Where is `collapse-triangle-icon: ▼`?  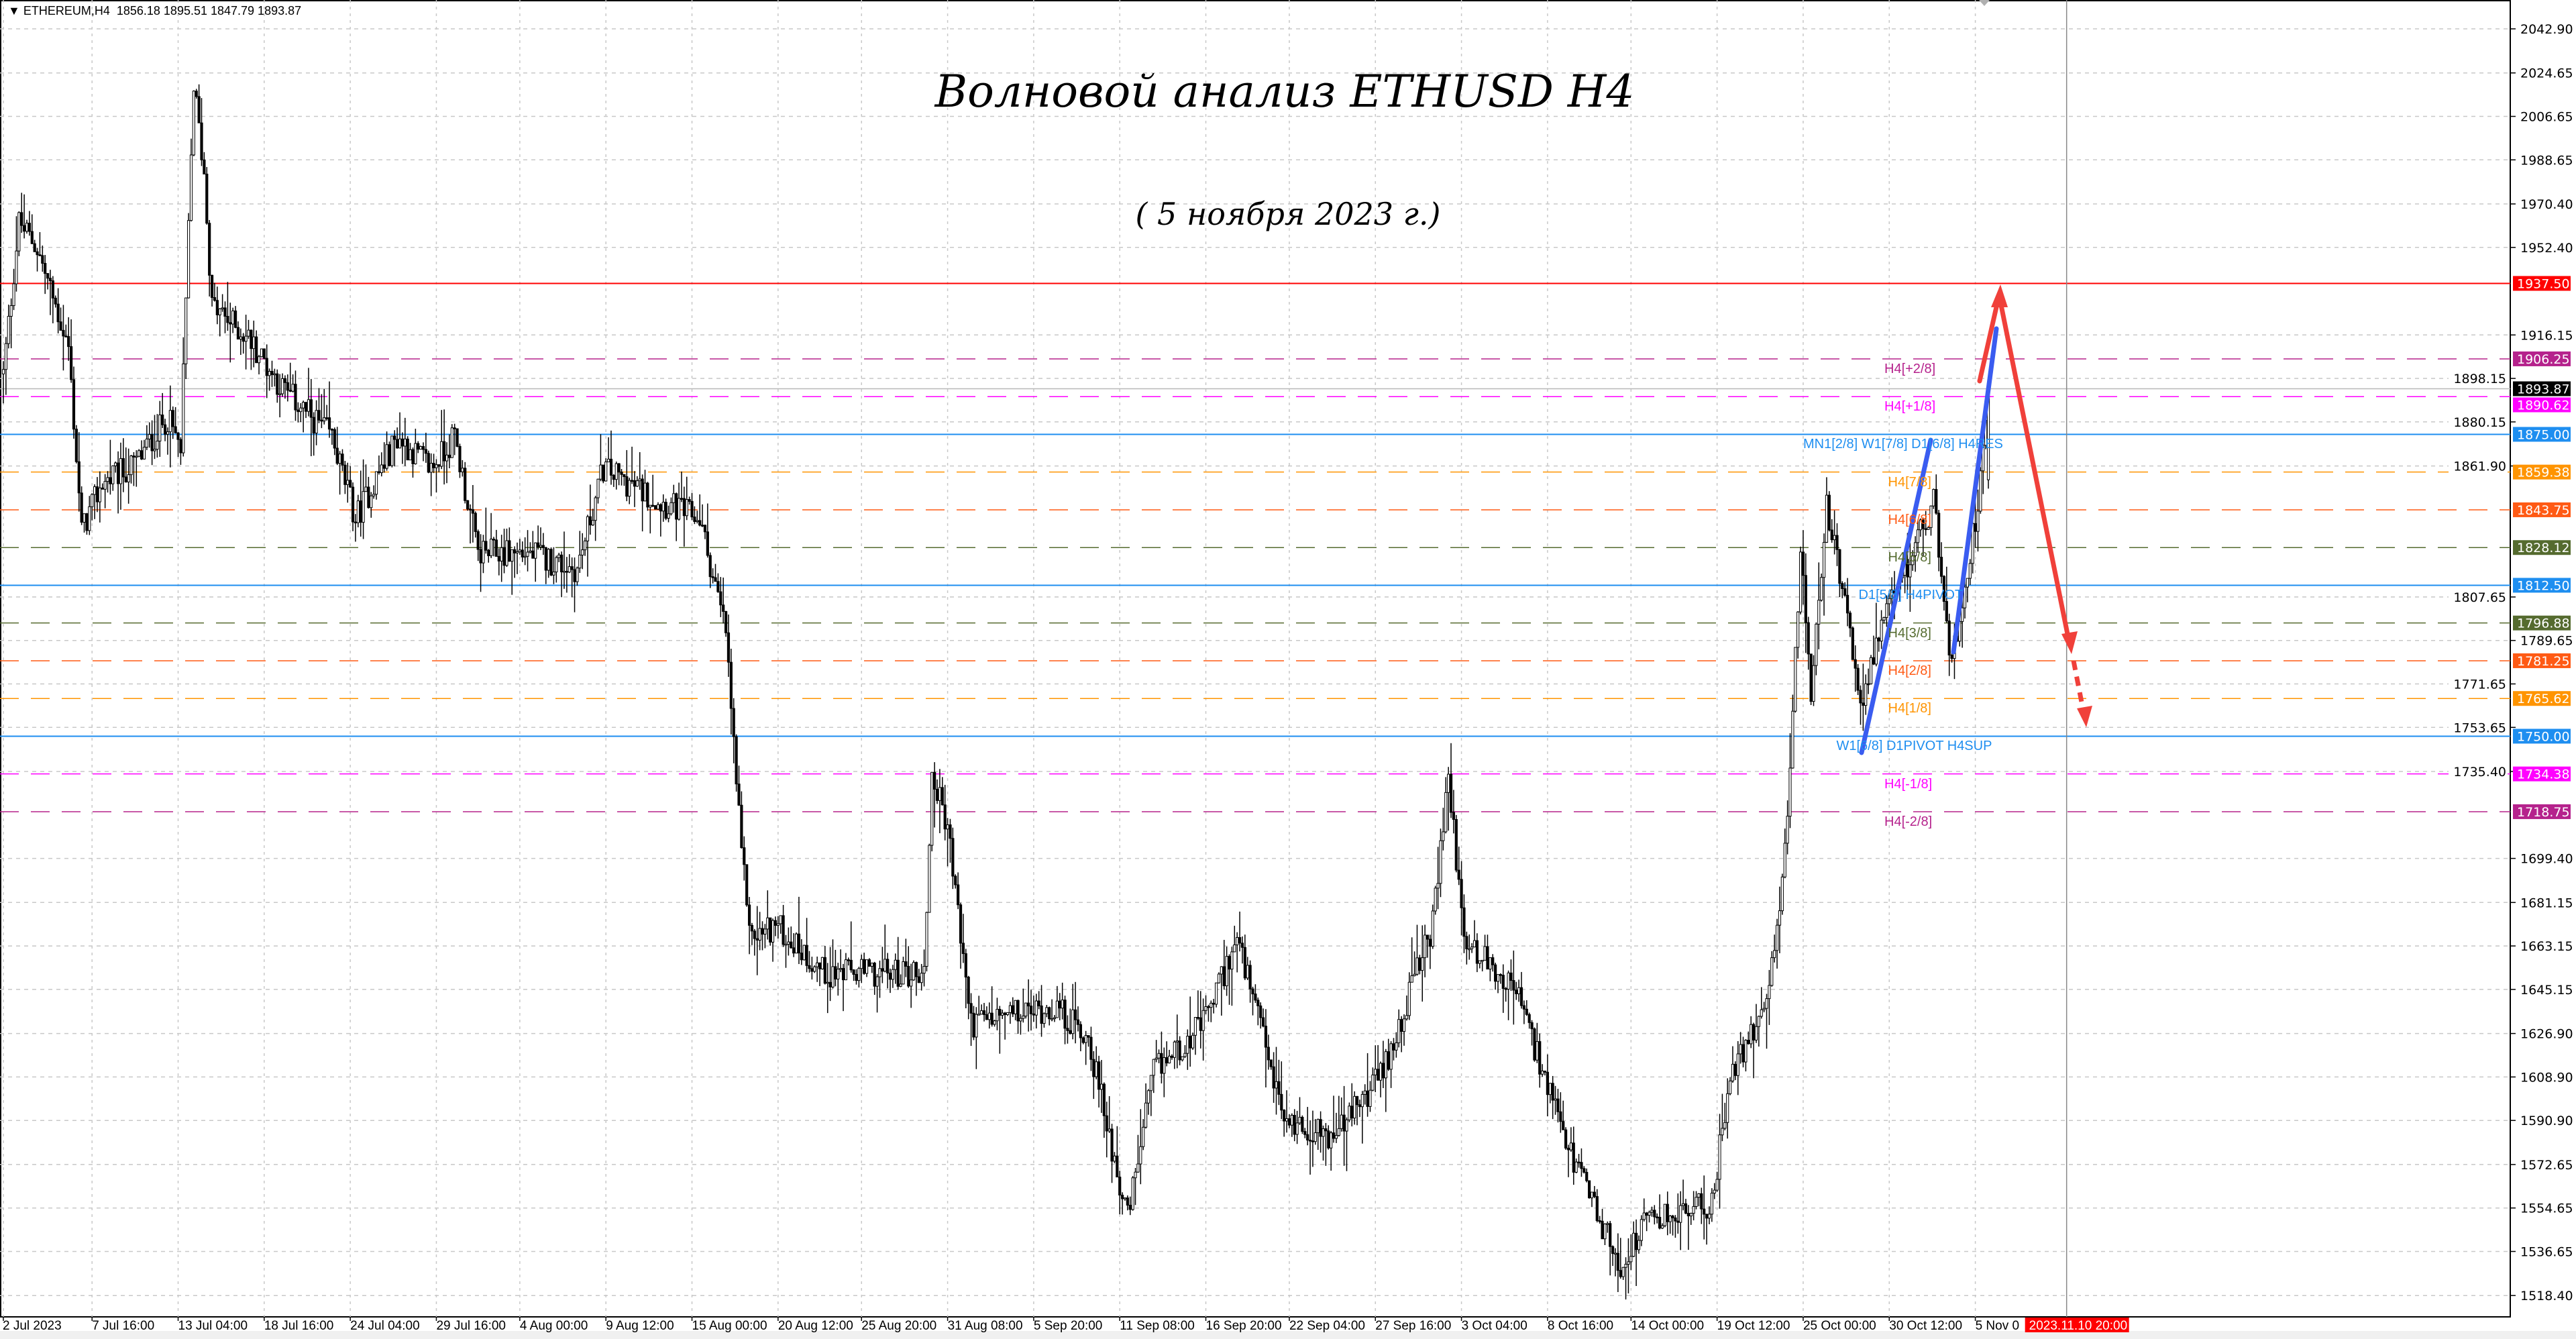
collapse-triangle-icon: ▼ is located at coordinates (15, 10).